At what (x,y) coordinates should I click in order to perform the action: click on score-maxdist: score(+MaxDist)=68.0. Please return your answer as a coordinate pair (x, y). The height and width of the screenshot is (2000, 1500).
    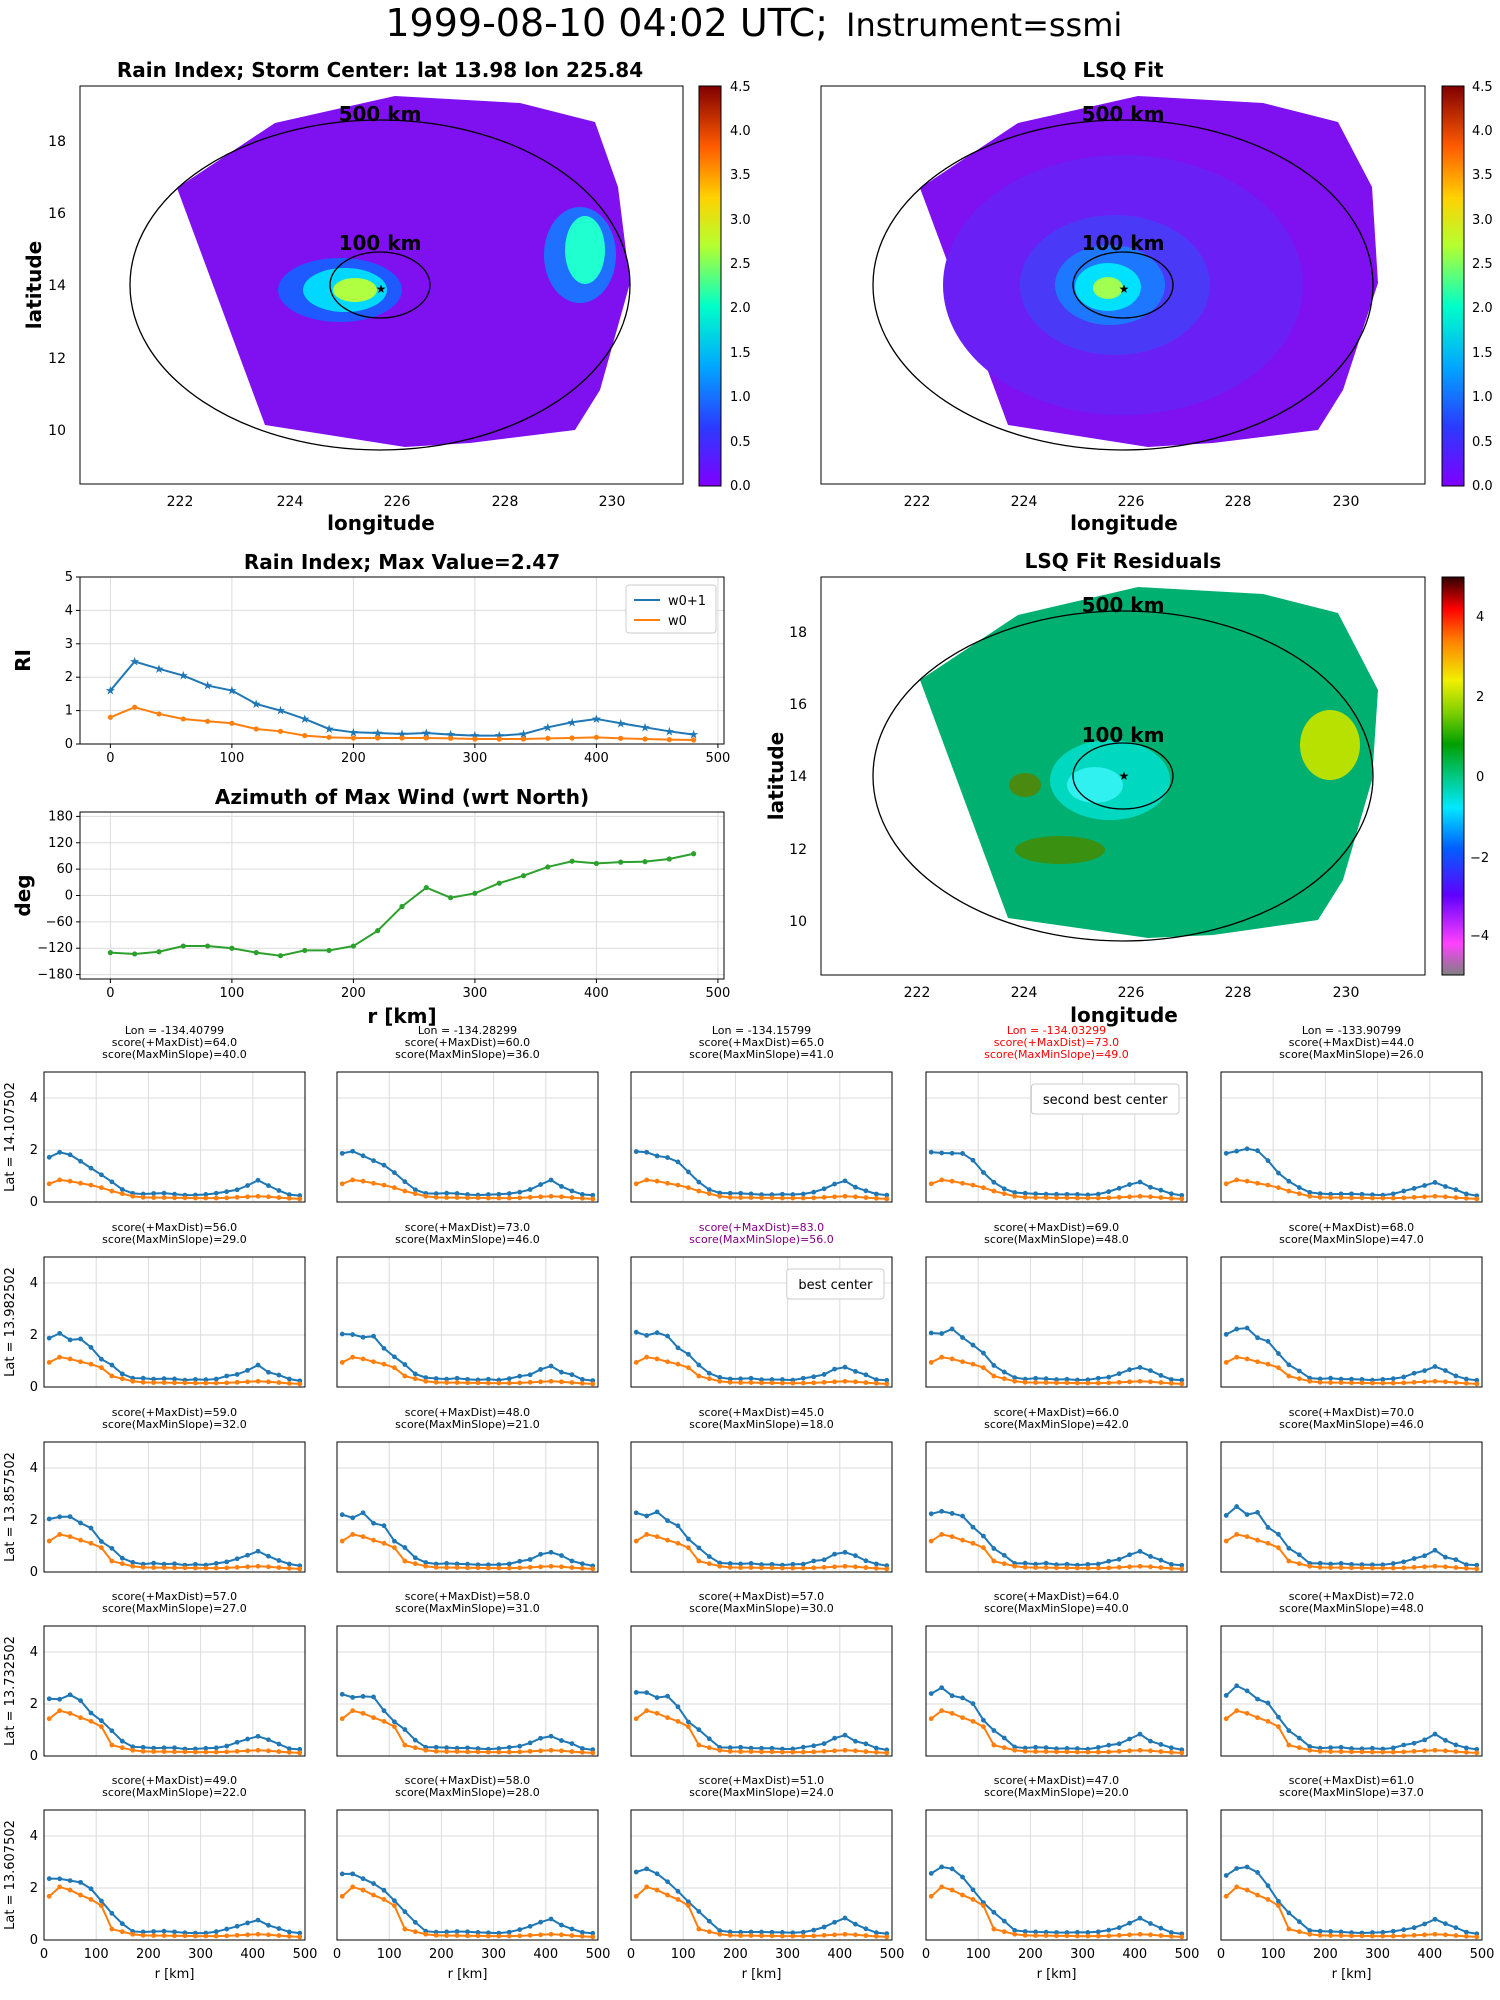
    Looking at the image, I should click on (1351, 1227).